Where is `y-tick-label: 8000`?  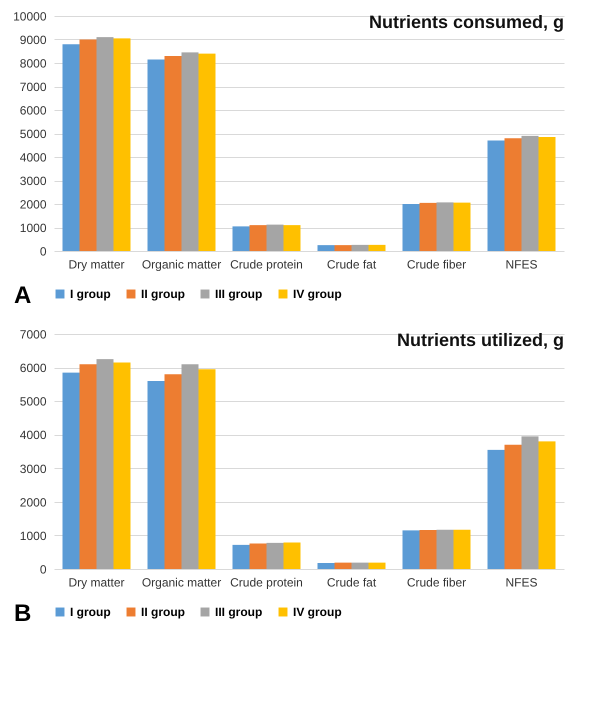 y-tick-label: 8000 is located at coordinates (33, 63).